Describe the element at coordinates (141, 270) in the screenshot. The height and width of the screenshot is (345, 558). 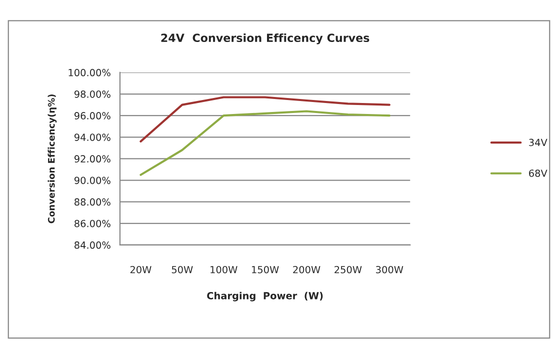
I see `x-tick-label: 20W` at that location.